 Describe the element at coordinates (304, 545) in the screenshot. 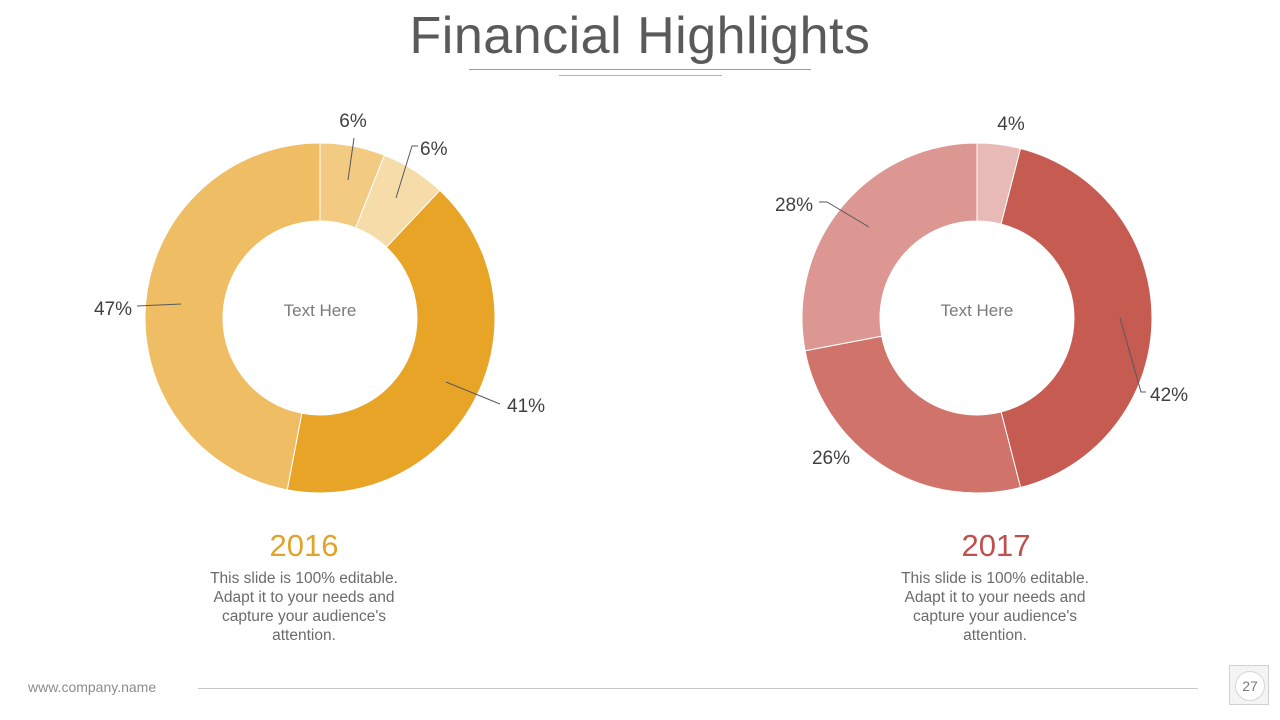

I see `year-heading-2016: 2016` at that location.